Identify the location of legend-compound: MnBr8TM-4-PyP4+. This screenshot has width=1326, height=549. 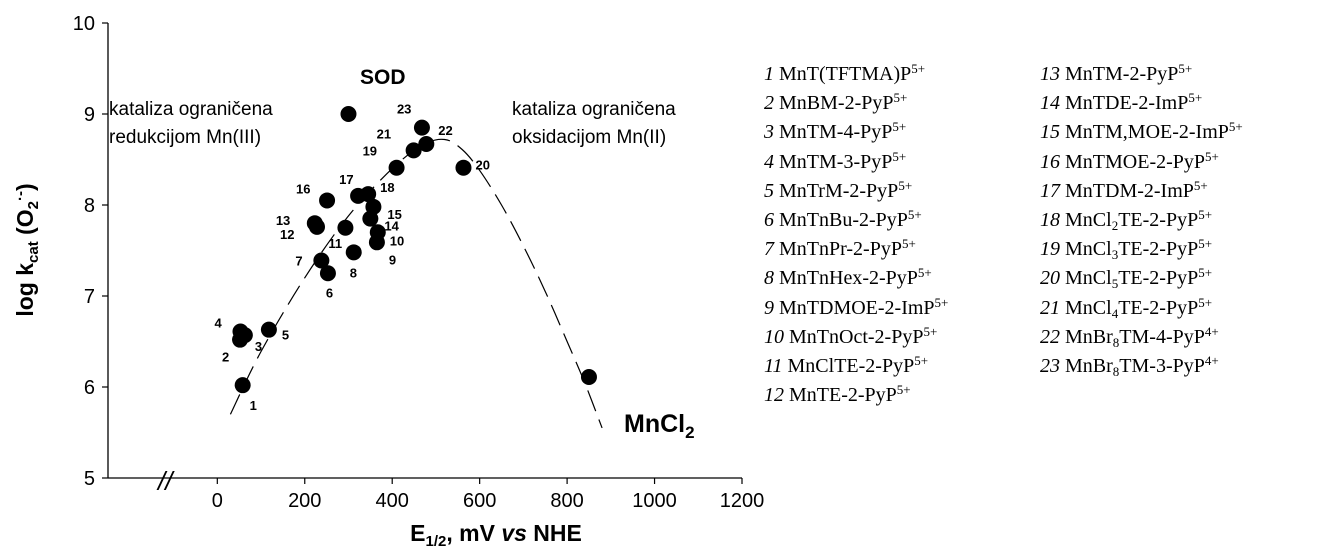
(1142, 336).